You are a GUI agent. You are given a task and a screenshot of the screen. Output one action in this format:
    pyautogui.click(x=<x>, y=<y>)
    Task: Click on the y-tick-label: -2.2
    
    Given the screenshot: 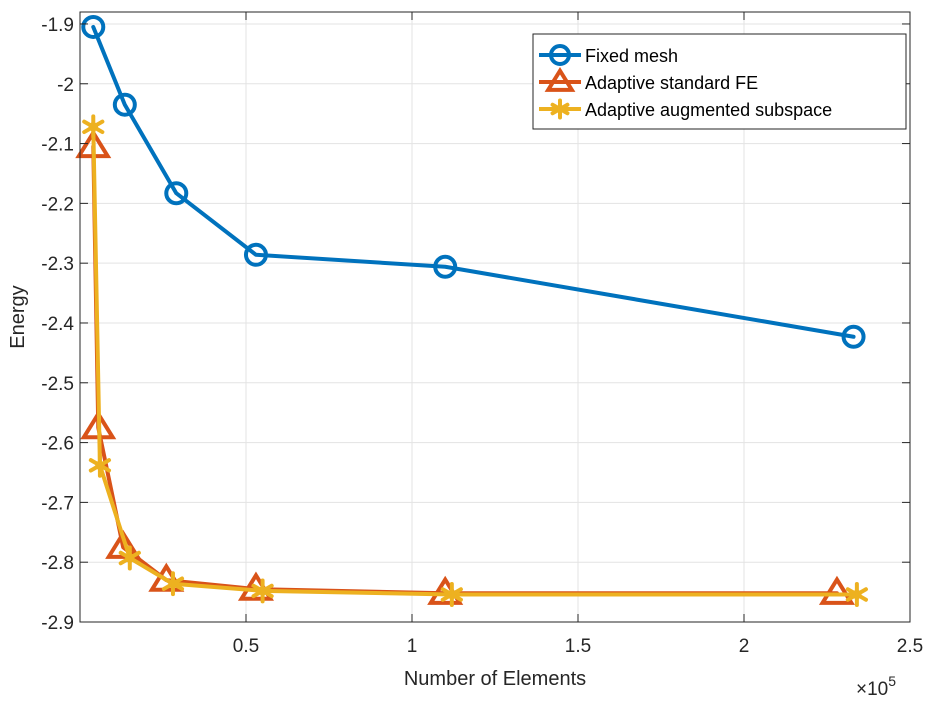 What is the action you would take?
    pyautogui.click(x=57, y=204)
    